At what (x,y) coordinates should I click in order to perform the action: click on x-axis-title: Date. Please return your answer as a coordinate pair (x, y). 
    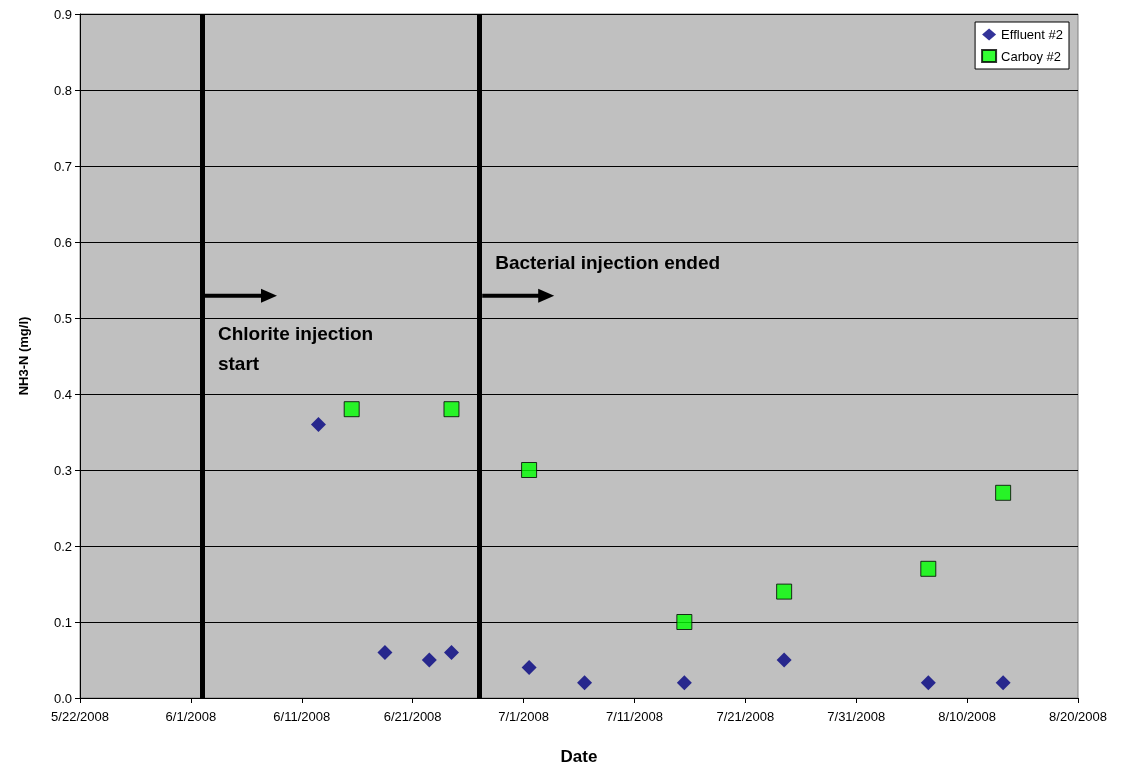
    Looking at the image, I should click on (579, 756).